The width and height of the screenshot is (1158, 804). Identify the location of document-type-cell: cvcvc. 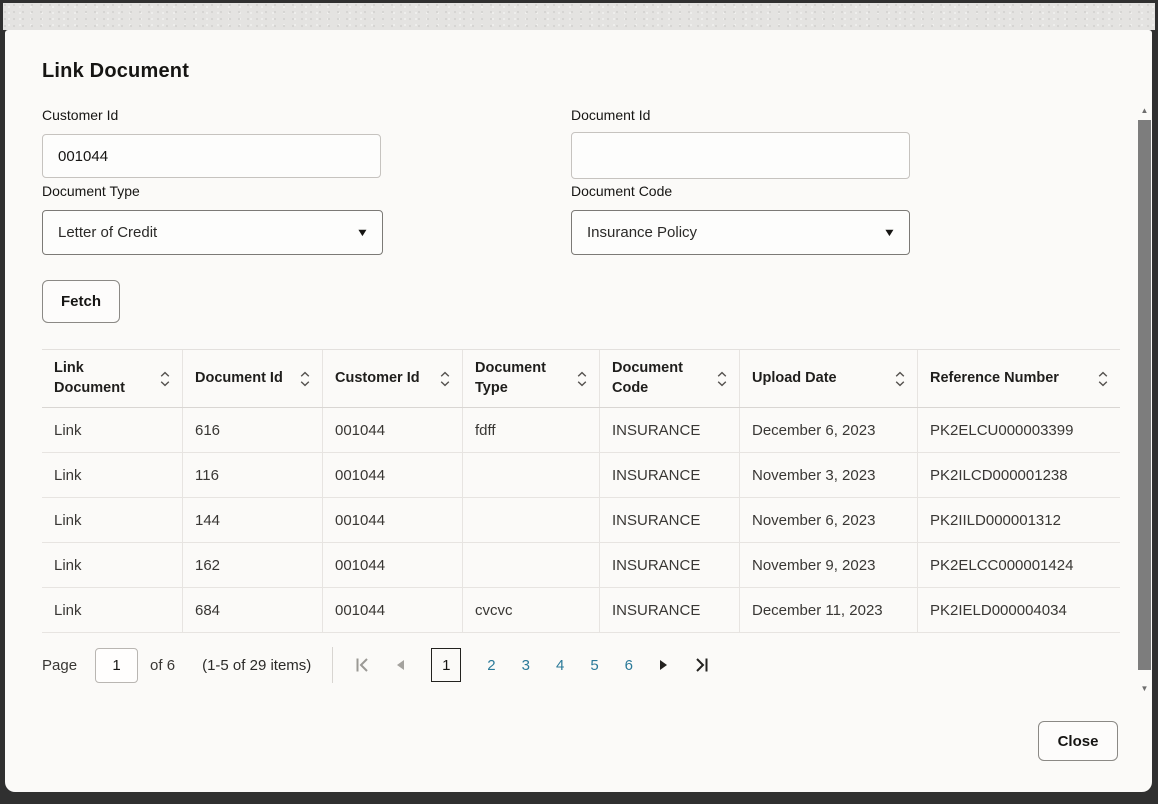
(531, 610).